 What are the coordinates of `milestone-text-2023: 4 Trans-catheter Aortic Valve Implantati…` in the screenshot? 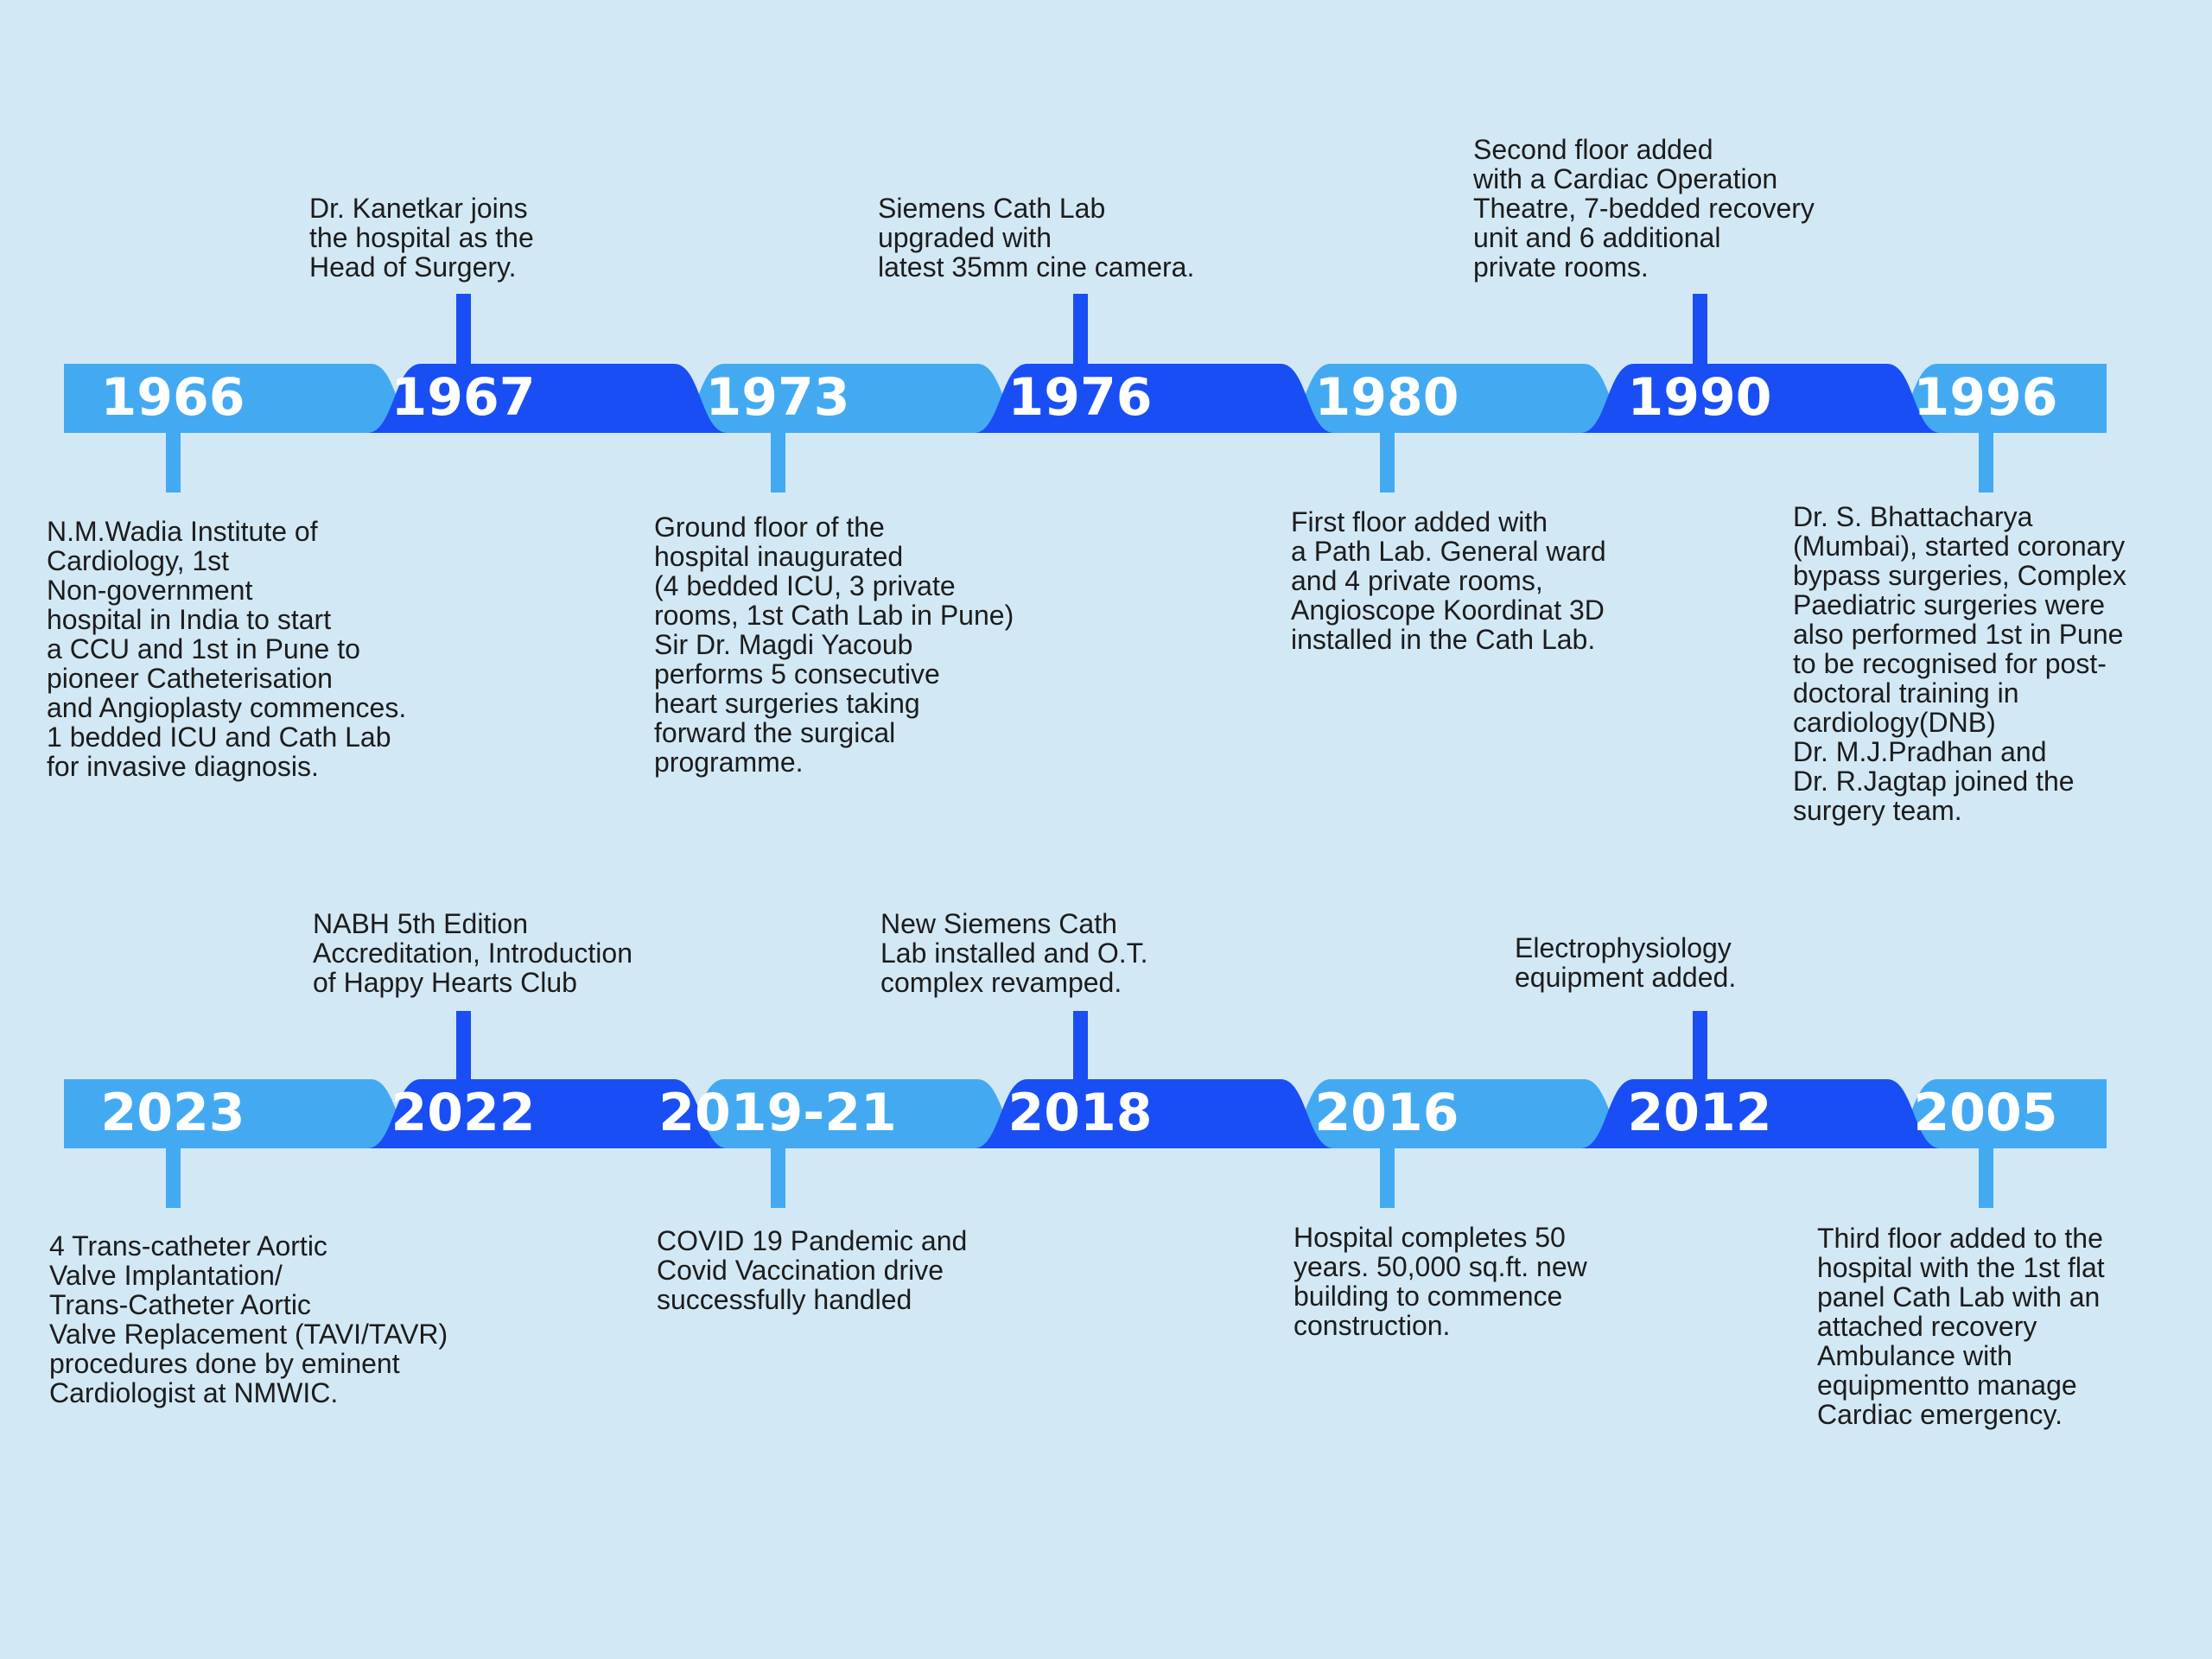 It's located at (248, 1319).